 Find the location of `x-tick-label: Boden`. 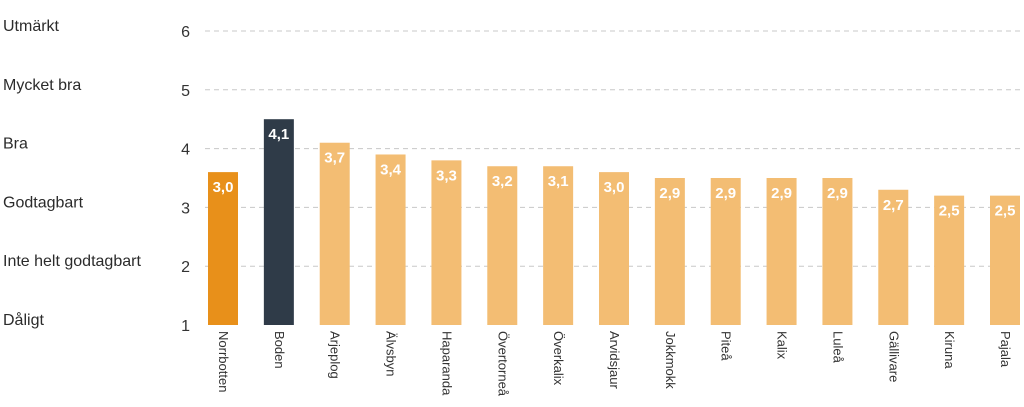

x-tick-label: Boden is located at coordinates (279, 350).